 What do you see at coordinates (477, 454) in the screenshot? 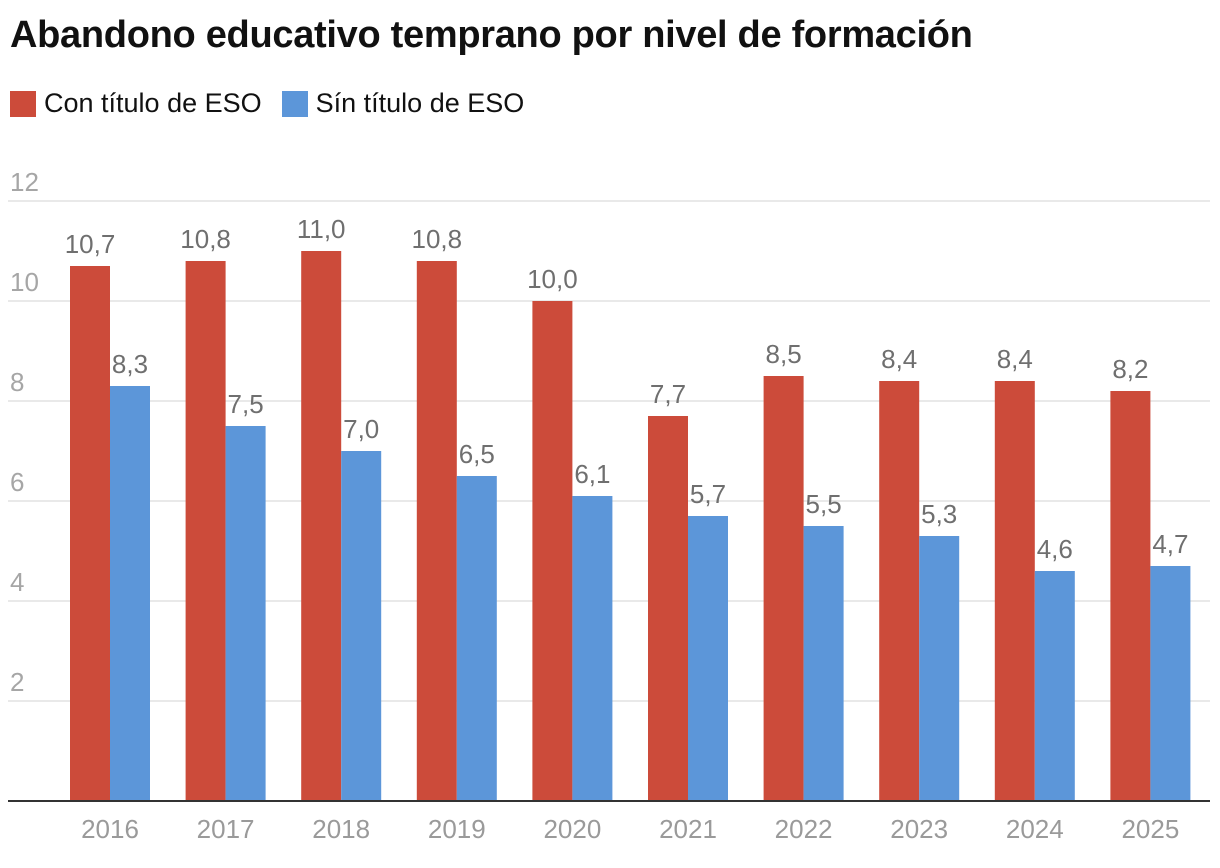
I see `data-label-sin-2019: 6,5` at bounding box center [477, 454].